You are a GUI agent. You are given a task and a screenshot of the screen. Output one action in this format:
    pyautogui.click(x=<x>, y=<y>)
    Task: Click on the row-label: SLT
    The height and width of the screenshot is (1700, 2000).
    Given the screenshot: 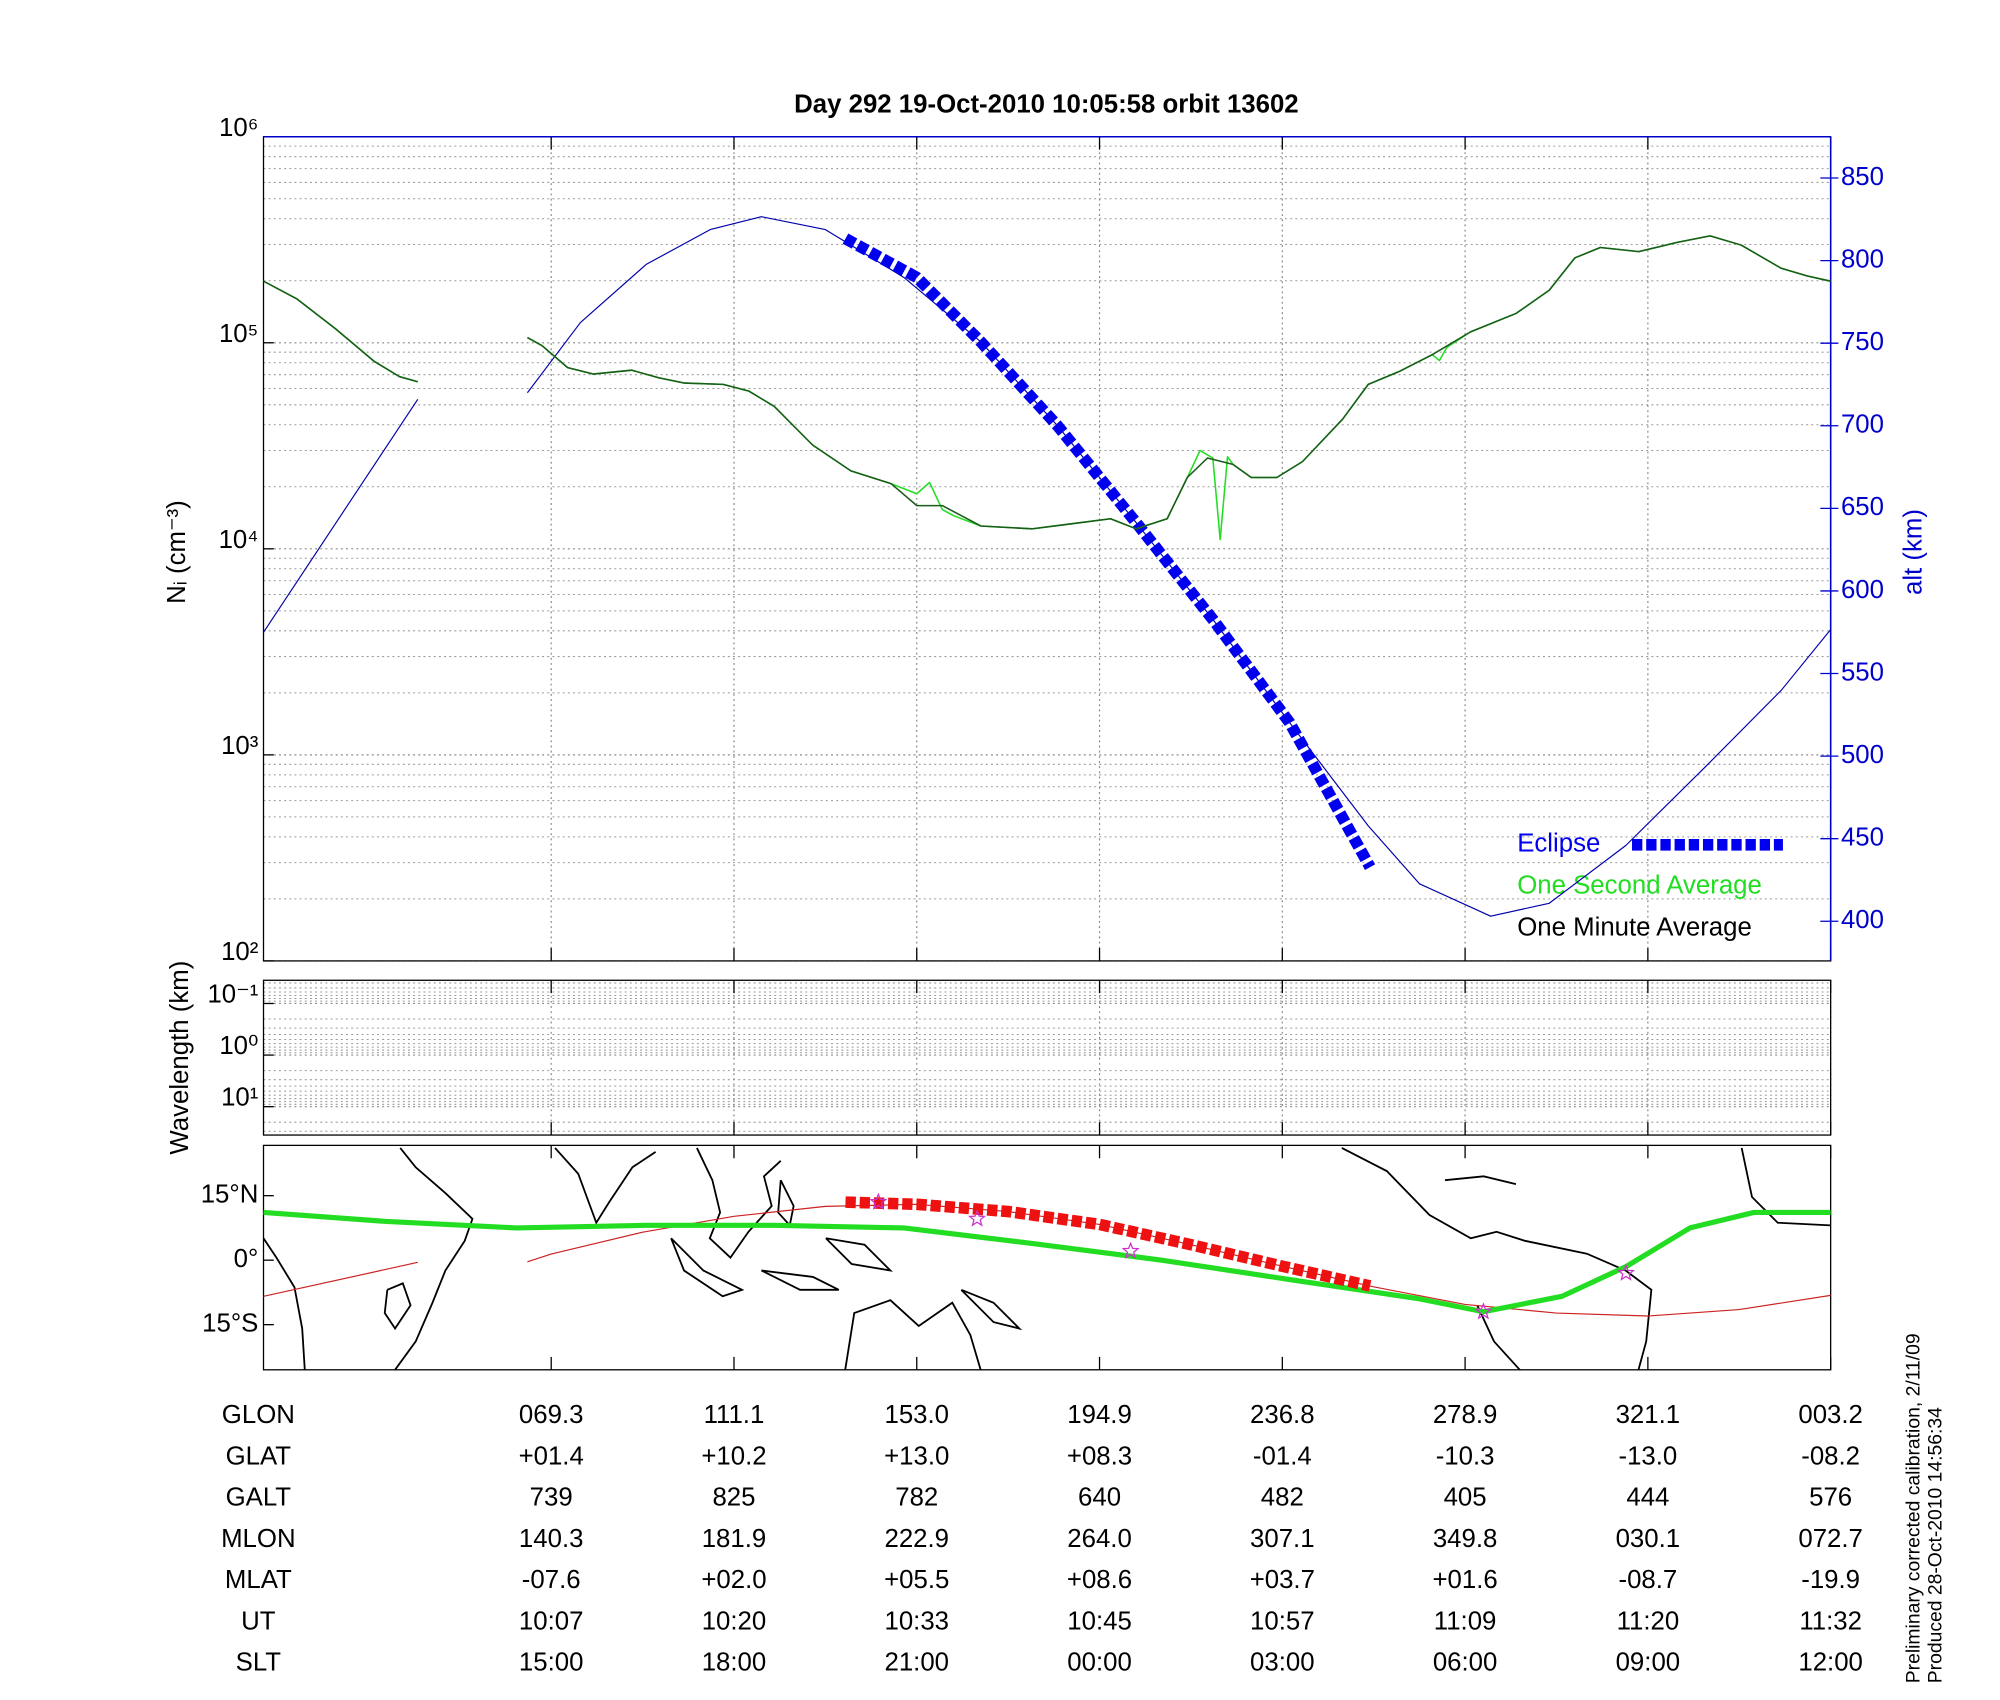 What is the action you would take?
    pyautogui.click(x=259, y=1663)
    